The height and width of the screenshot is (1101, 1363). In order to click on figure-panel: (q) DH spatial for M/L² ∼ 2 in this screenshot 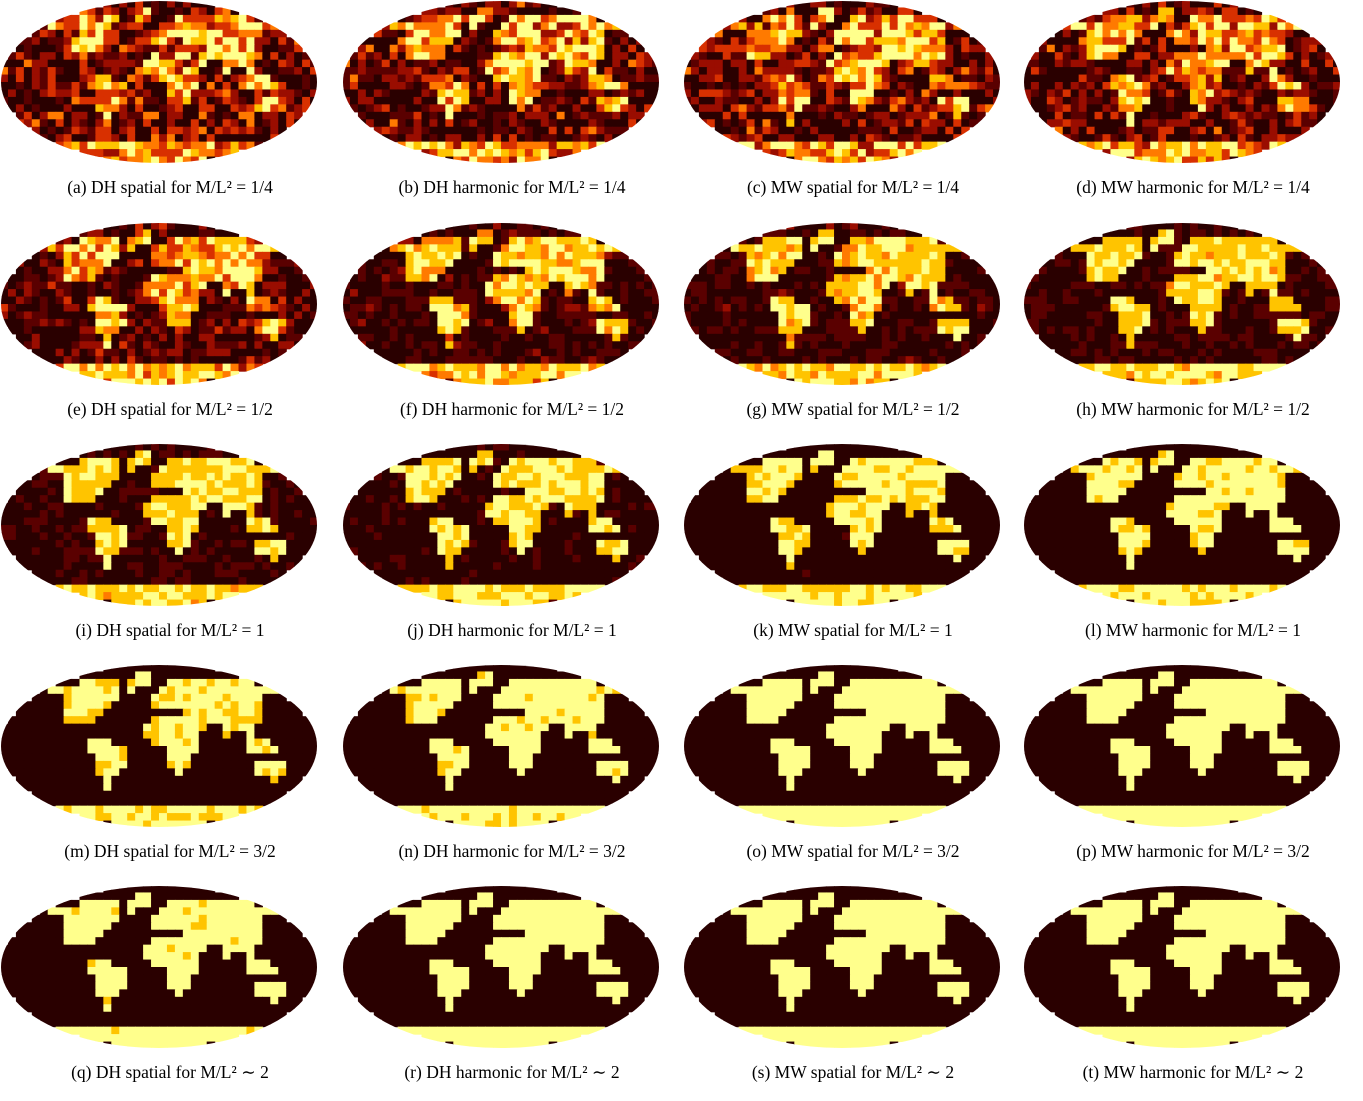, I will do `click(170, 993)`.